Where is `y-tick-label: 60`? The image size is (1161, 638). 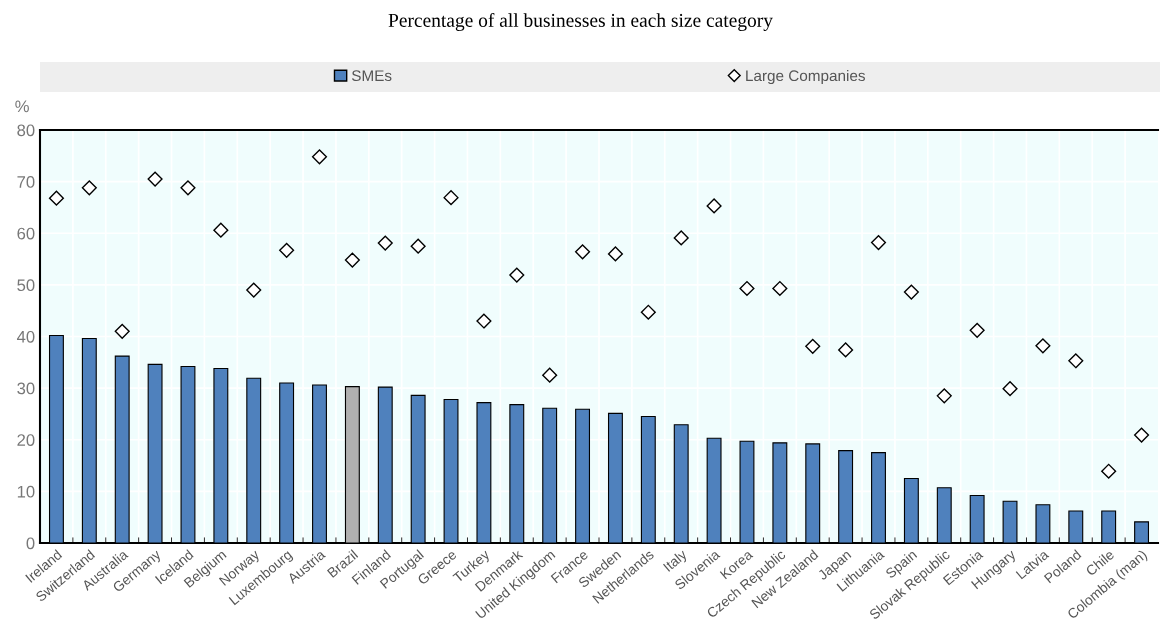
y-tick-label: 60 is located at coordinates (26, 233).